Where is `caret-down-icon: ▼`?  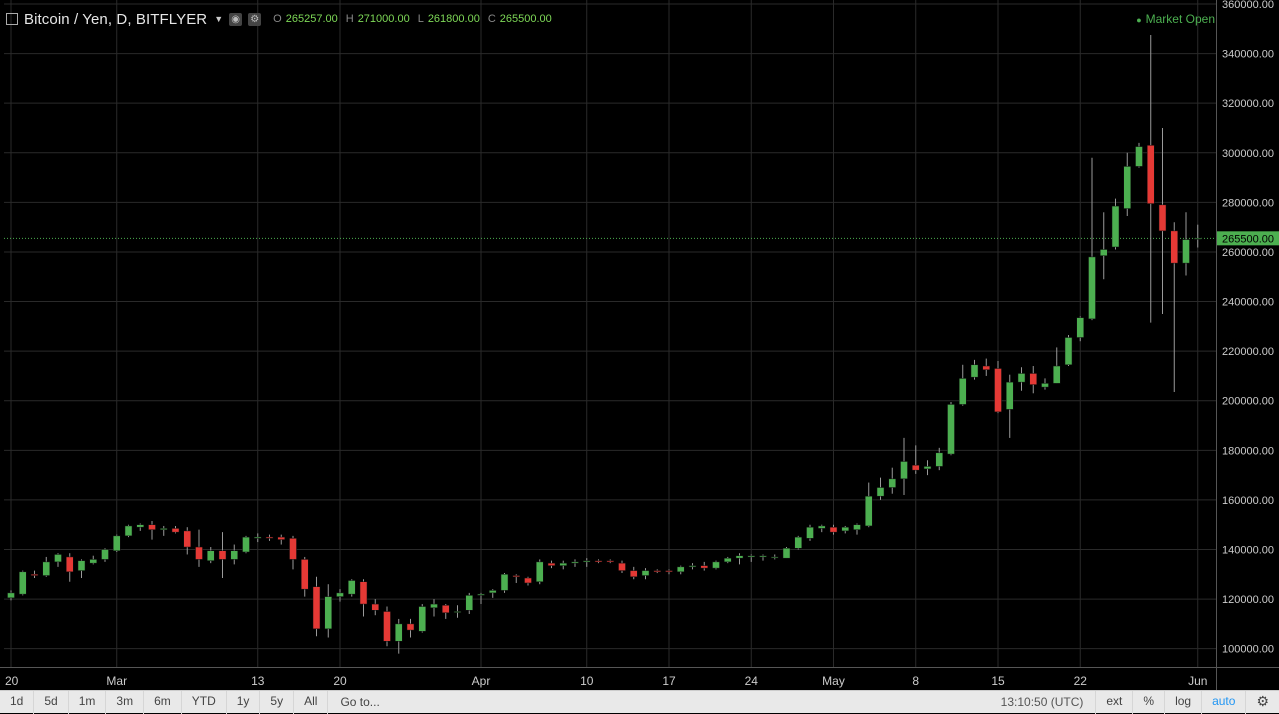
caret-down-icon: ▼ is located at coordinates (219, 19).